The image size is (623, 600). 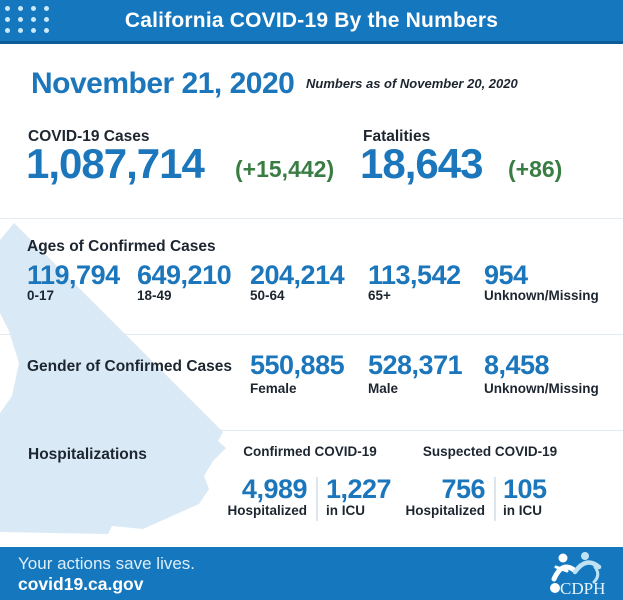 I want to click on cases-value: 1,087,714, so click(x=115, y=163).